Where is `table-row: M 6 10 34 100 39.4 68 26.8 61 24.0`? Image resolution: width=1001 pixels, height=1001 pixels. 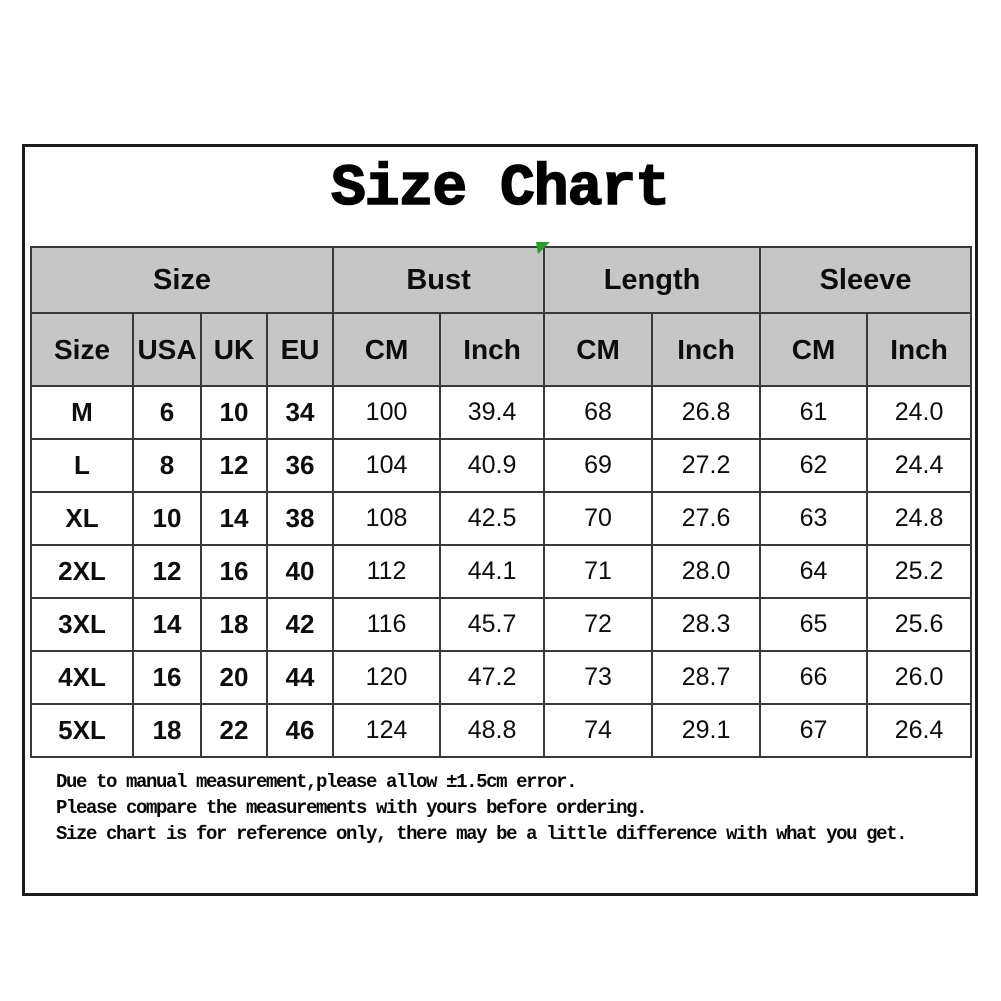 table-row: M 6 10 34 100 39.4 68 26.8 61 24.0 is located at coordinates (501, 412).